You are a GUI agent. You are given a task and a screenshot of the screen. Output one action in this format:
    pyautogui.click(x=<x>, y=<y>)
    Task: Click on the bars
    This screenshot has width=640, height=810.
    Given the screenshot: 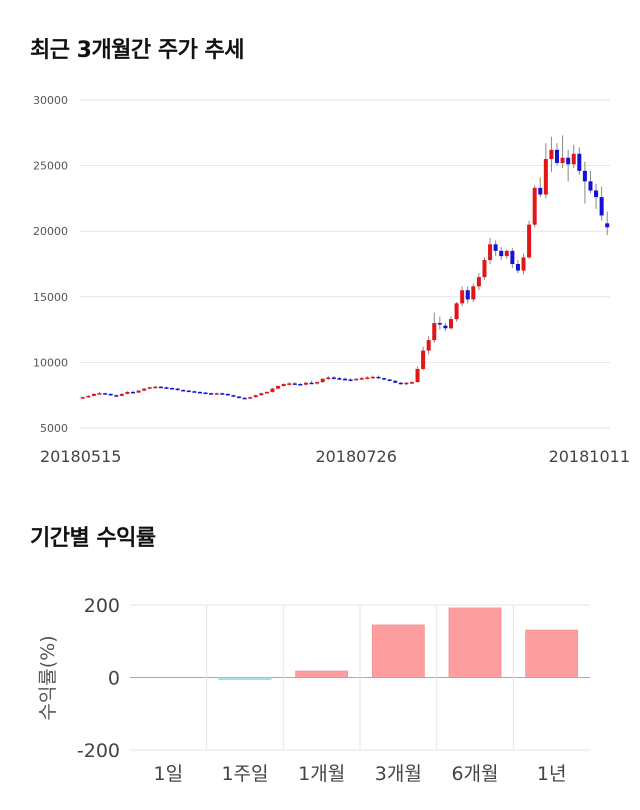 What is the action you would take?
    pyautogui.click(x=398, y=643)
    